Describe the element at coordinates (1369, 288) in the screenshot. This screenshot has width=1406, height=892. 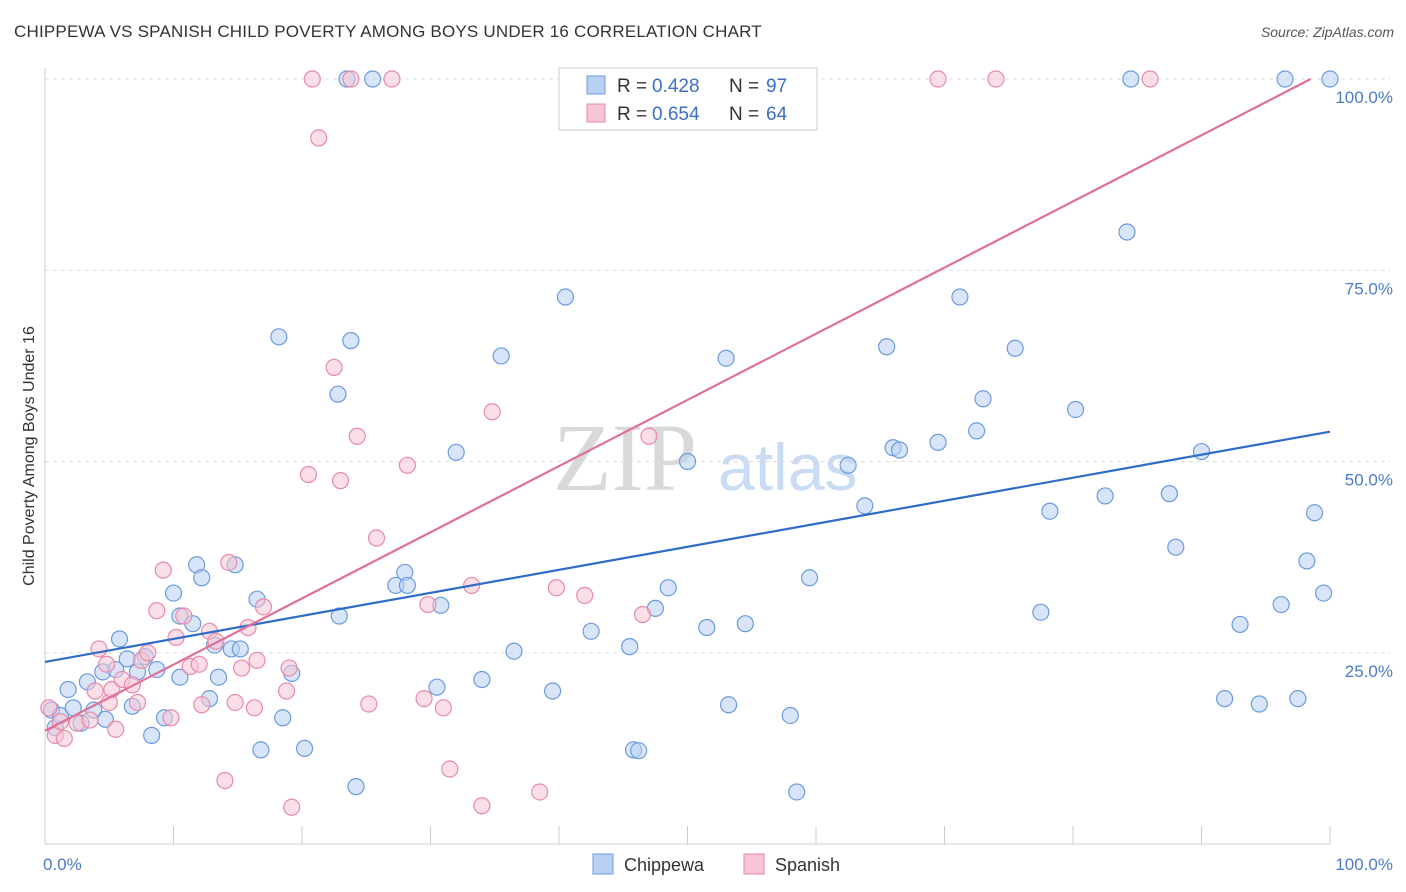
I see `y-tick-label-2: 75.0%` at that location.